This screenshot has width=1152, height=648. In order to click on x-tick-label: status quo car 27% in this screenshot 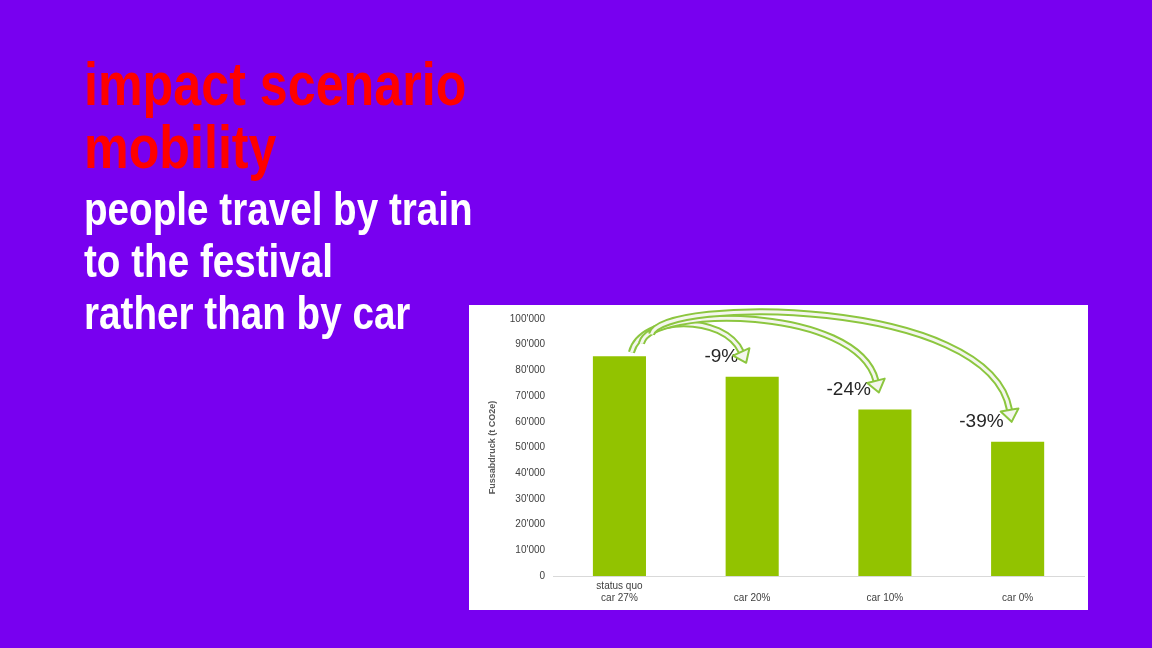, I will do `click(619, 591)`.